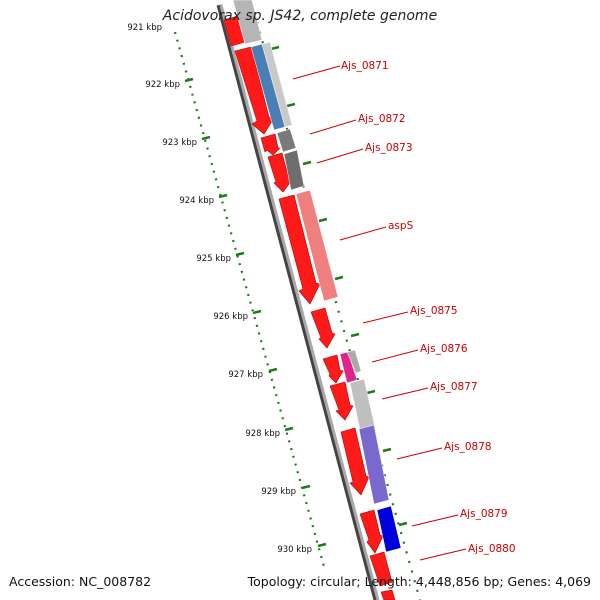 This screenshot has height=600, width=600. I want to click on scale-label: 925 kbp, so click(213, 259).